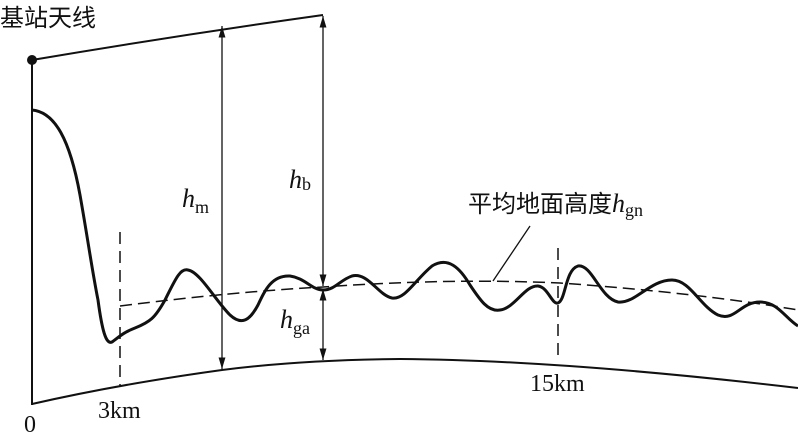  Describe the element at coordinates (414, 381) in the screenshot. I see `earth-curve` at that location.